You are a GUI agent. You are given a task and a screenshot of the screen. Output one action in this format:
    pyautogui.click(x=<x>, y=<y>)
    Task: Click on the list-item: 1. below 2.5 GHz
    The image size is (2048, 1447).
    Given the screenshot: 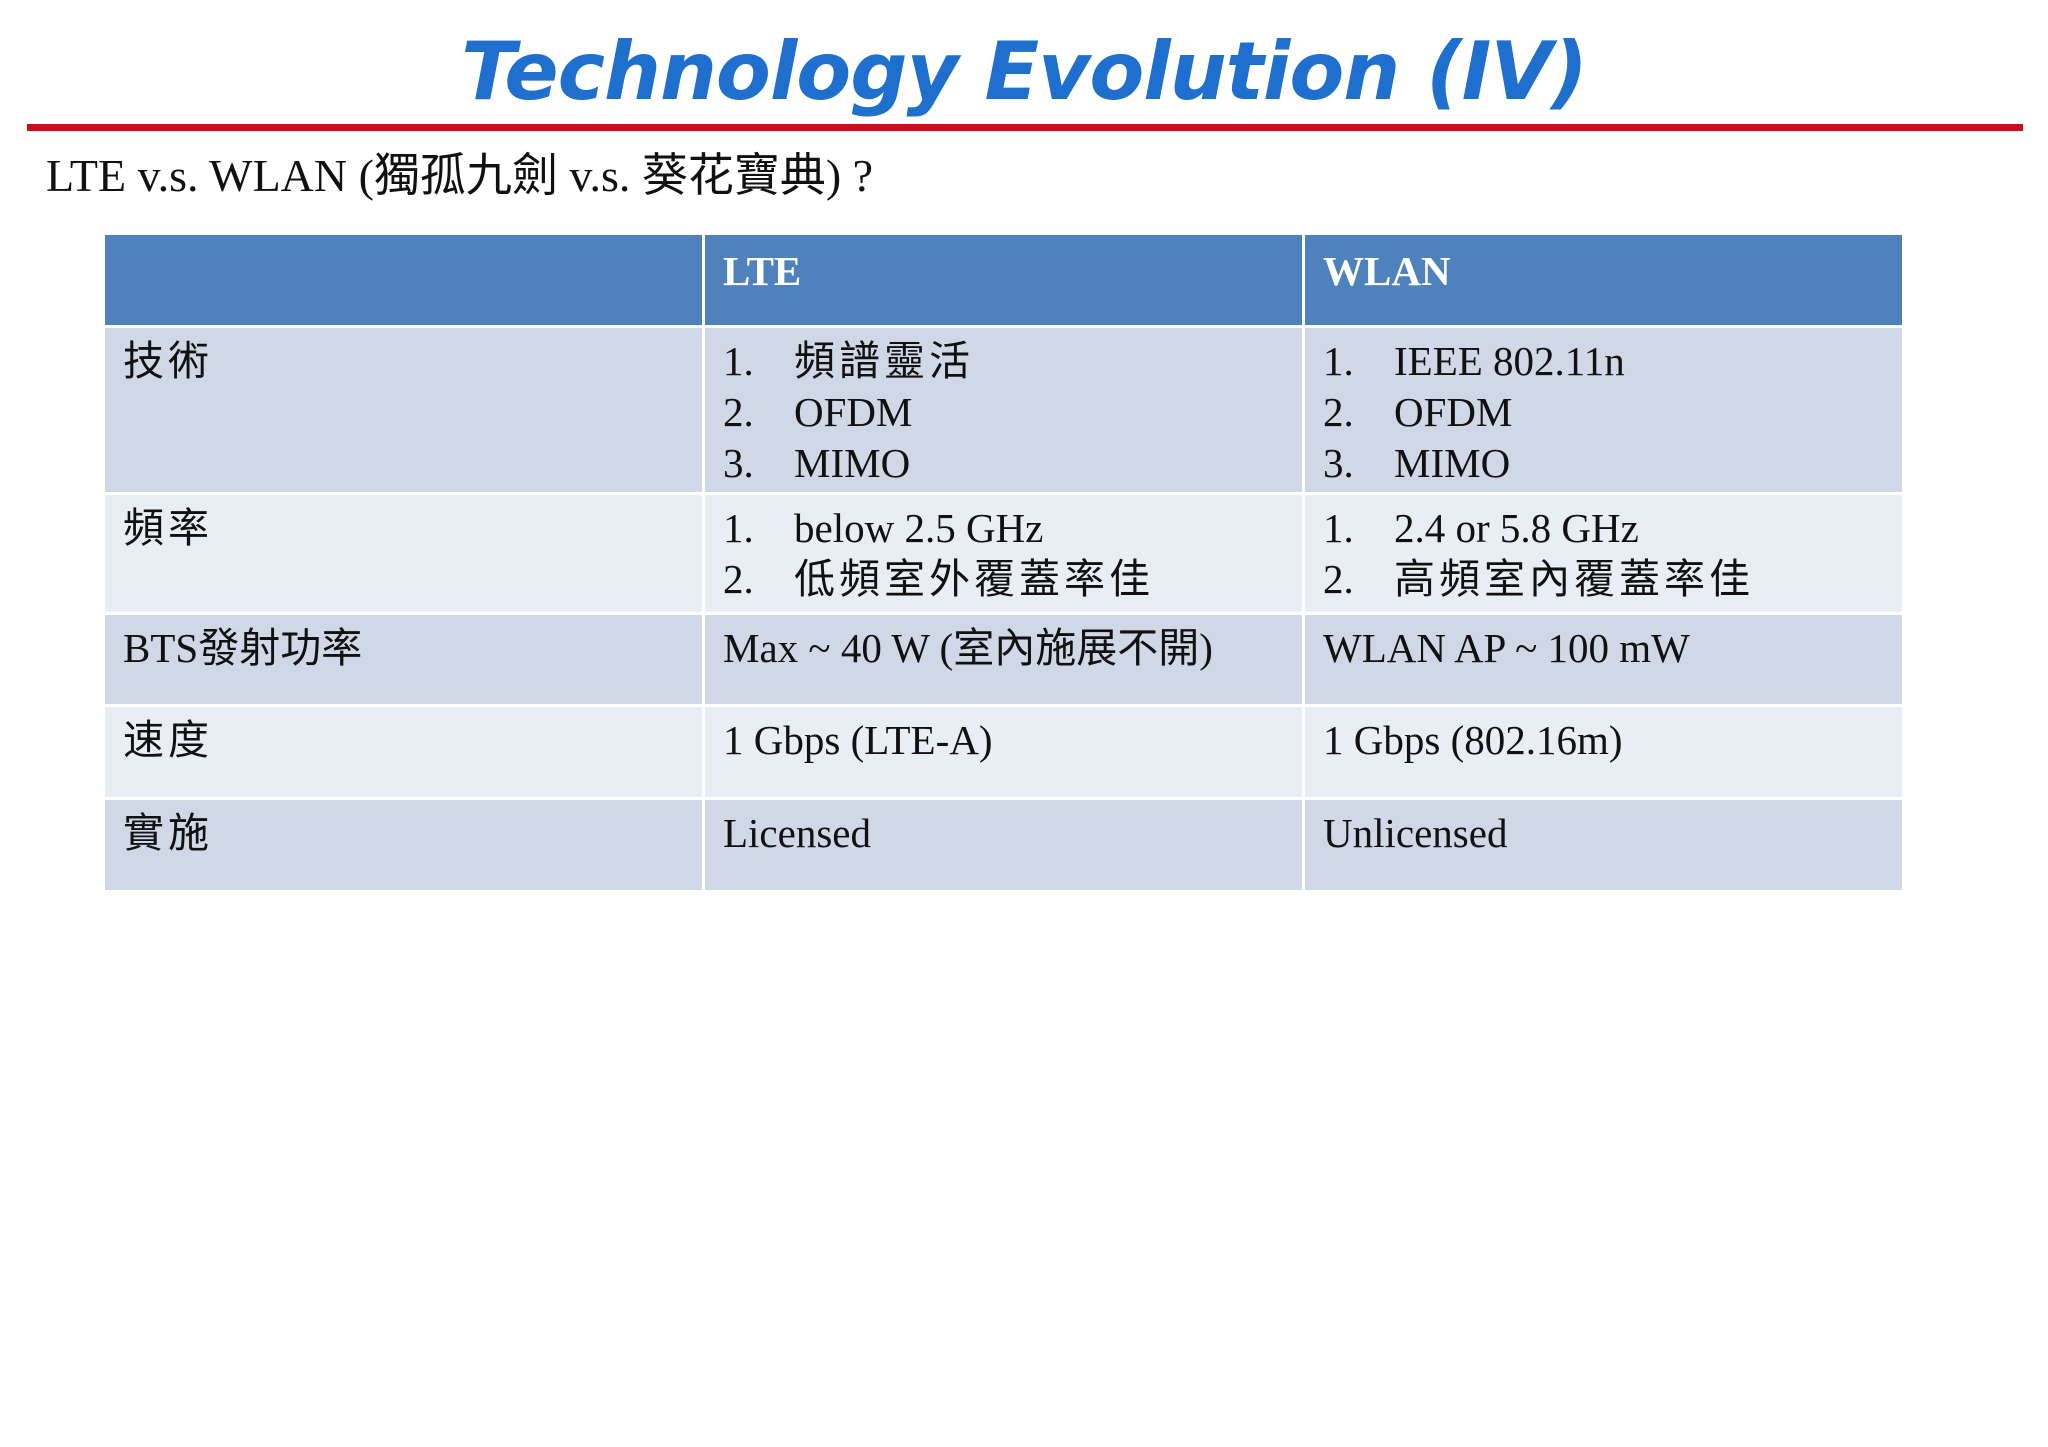 What is the action you would take?
    pyautogui.click(x=1003, y=528)
    